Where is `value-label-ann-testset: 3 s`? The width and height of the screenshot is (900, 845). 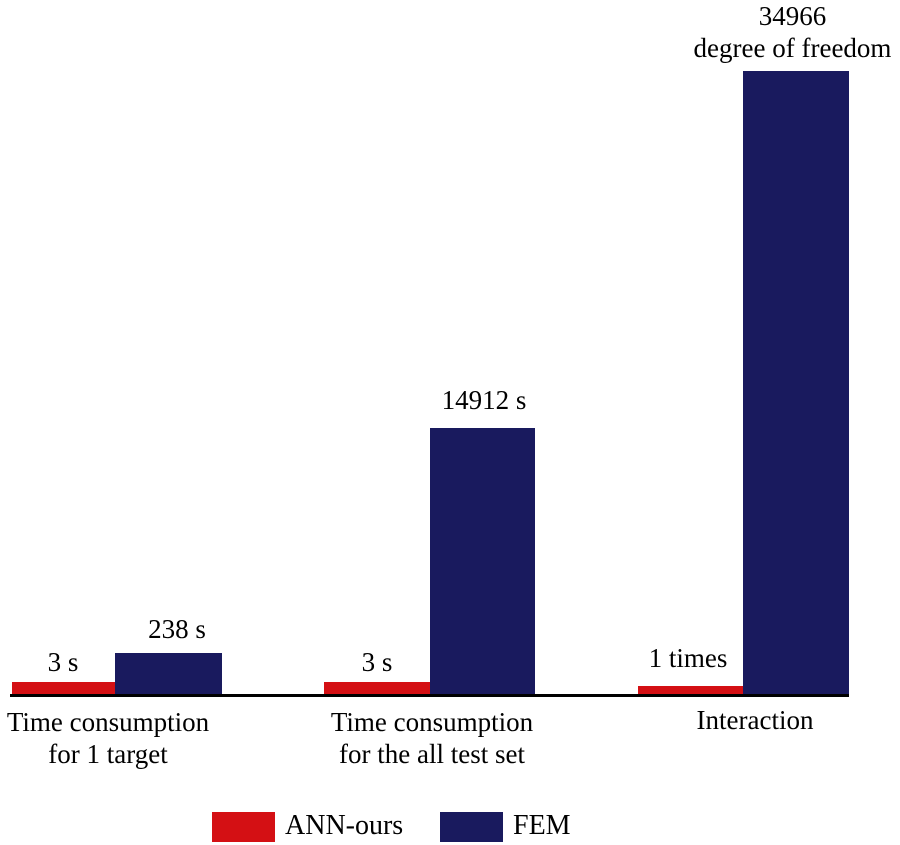 value-label-ann-testset: 3 s is located at coordinates (377, 662).